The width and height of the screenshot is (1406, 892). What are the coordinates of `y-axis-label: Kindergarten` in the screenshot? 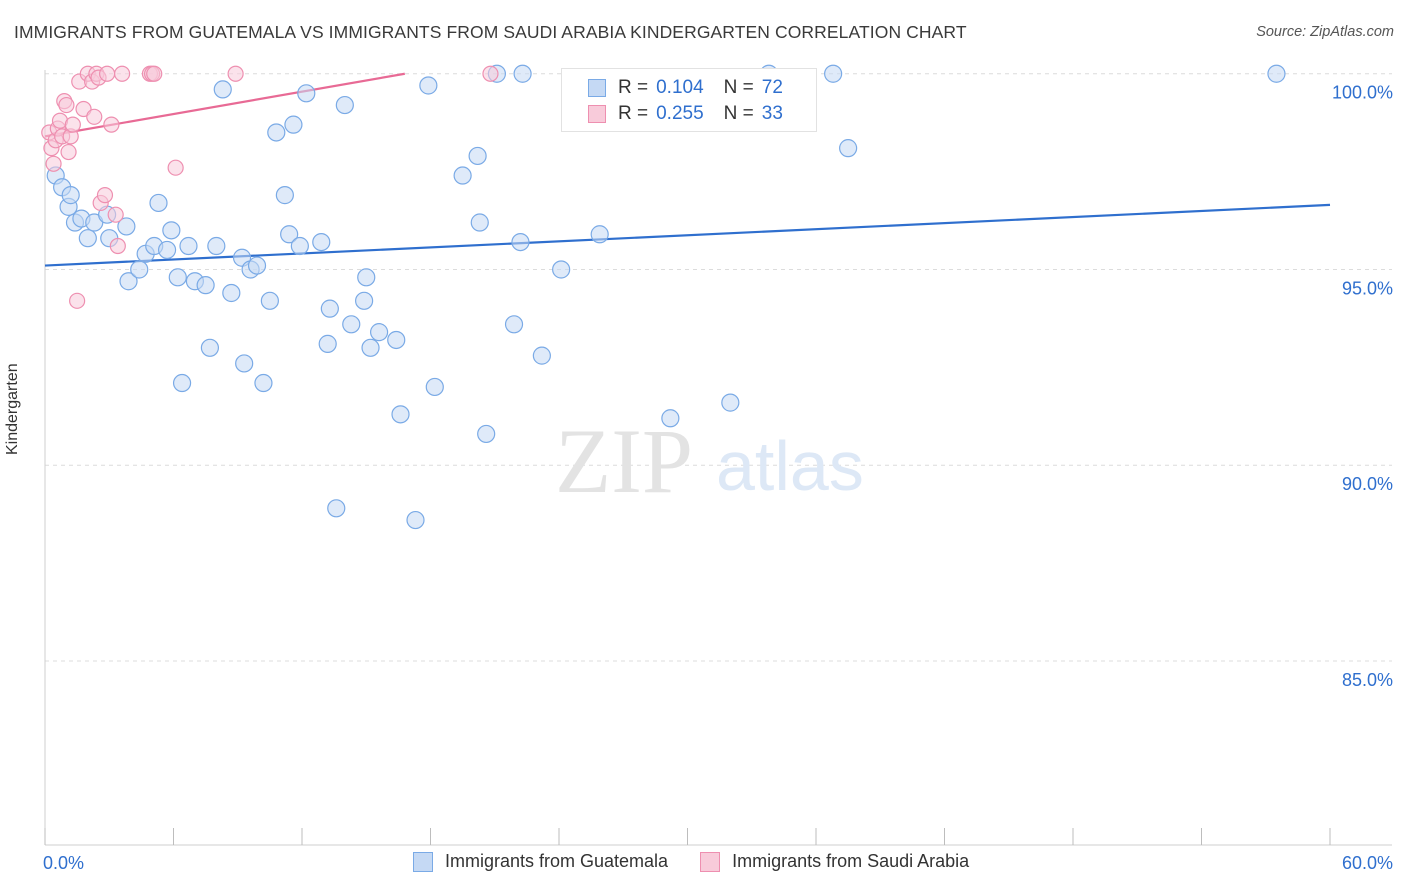 It's located at (12, 409).